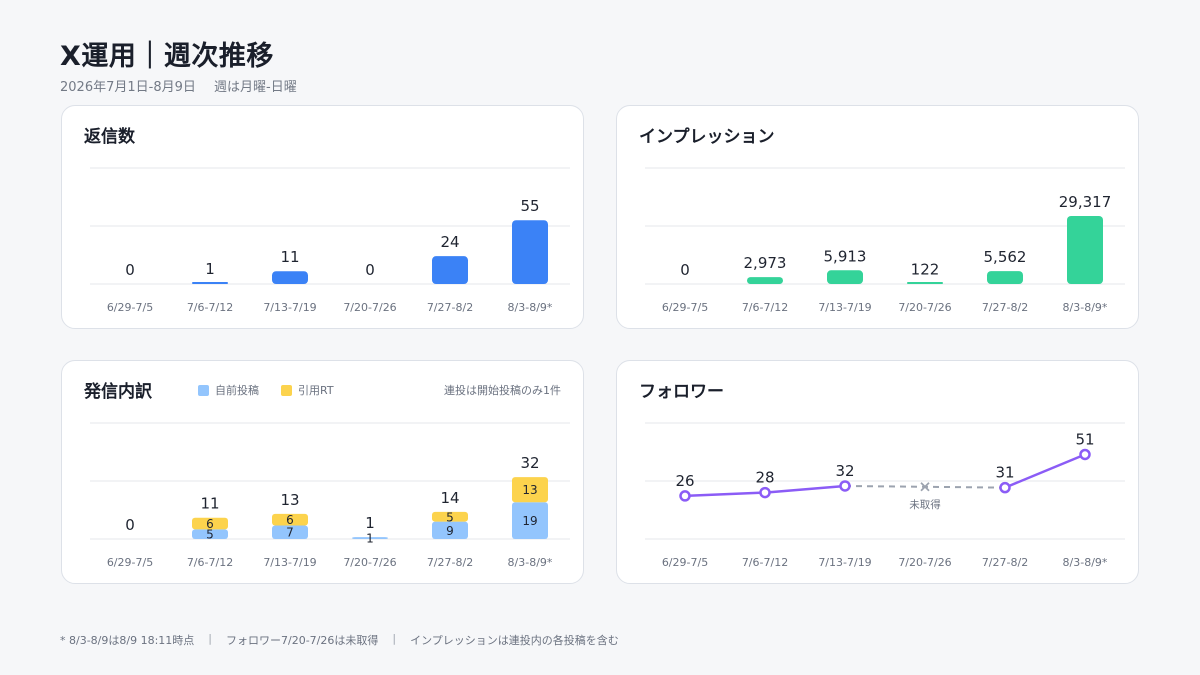  What do you see at coordinates (1085, 202) in the screenshot?
I see `data-label: 29,317` at bounding box center [1085, 202].